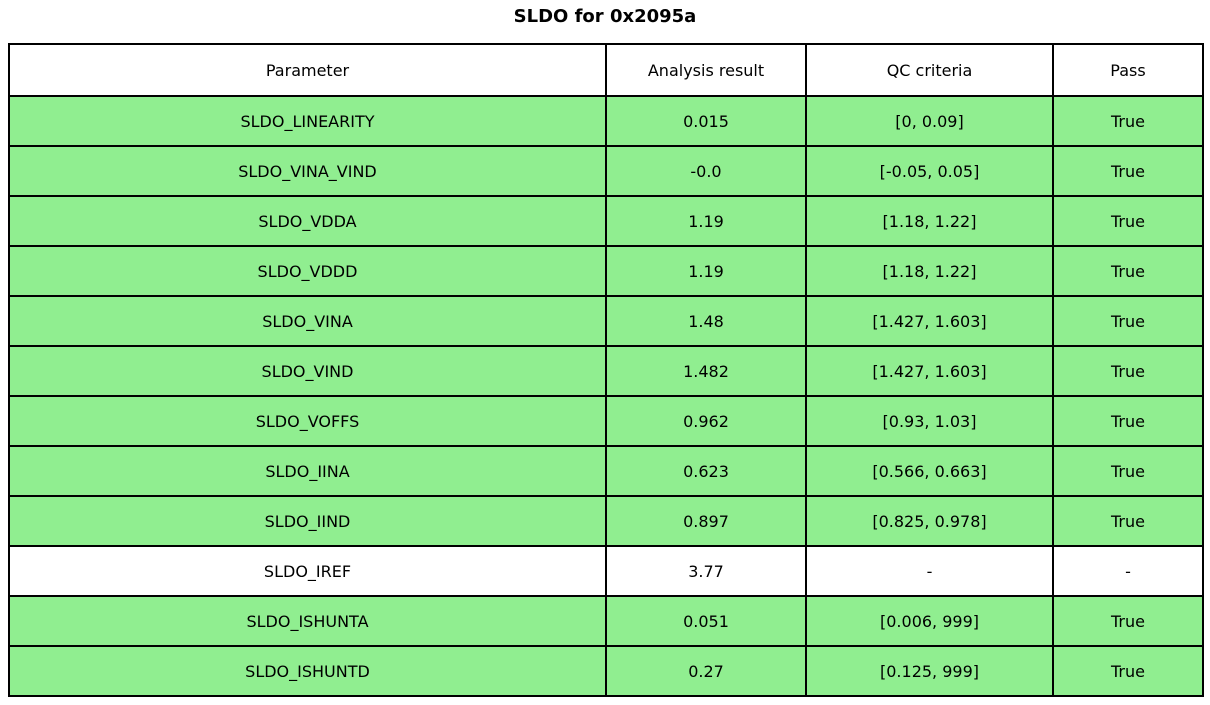 The image size is (1210, 705). I want to click on cell-criteria: [0, 0.09], so click(929, 121).